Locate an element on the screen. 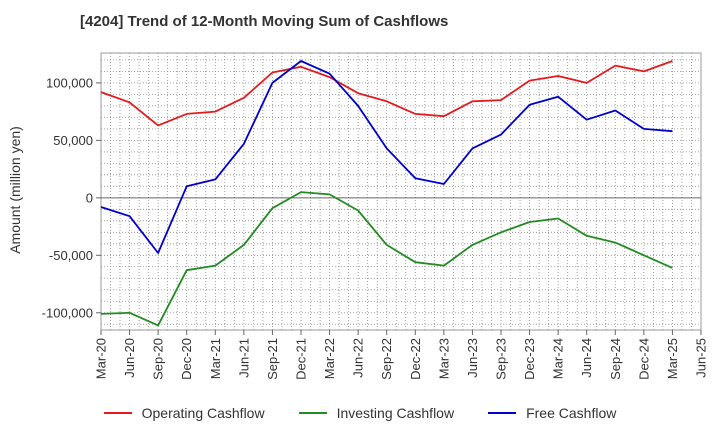  x-tick-label: Dec-21 is located at coordinates (301, 359).